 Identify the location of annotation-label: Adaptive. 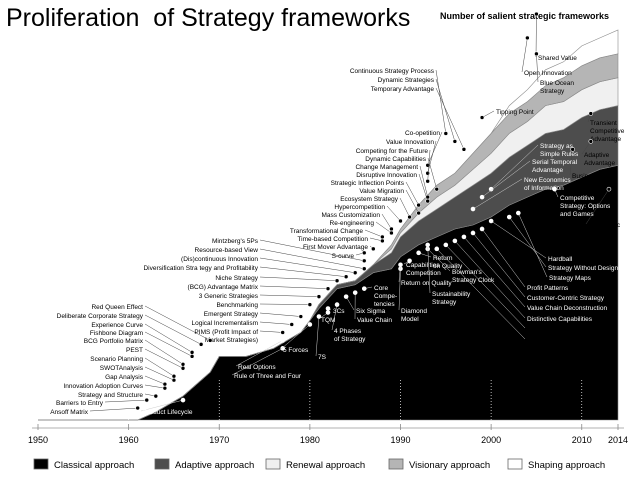
(597, 155).